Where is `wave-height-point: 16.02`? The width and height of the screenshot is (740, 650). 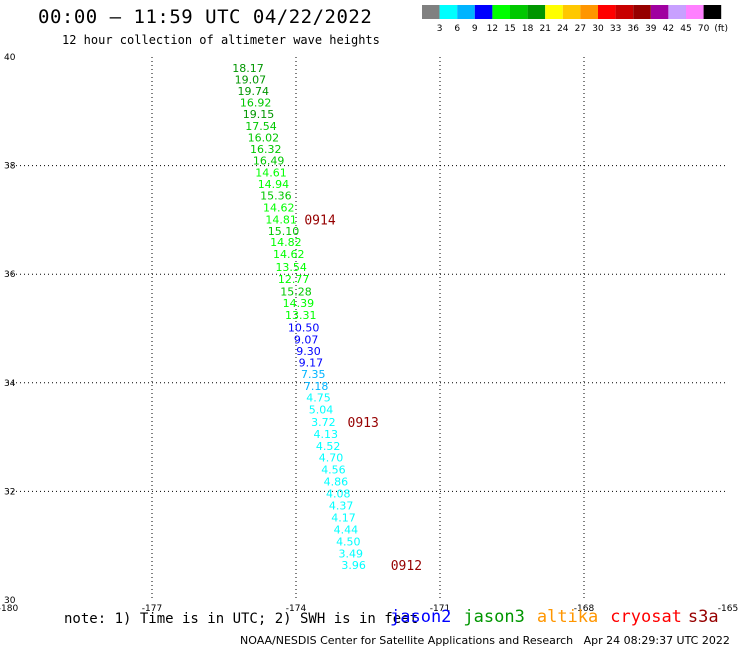
wave-height-point: 16.02 is located at coordinates (264, 137).